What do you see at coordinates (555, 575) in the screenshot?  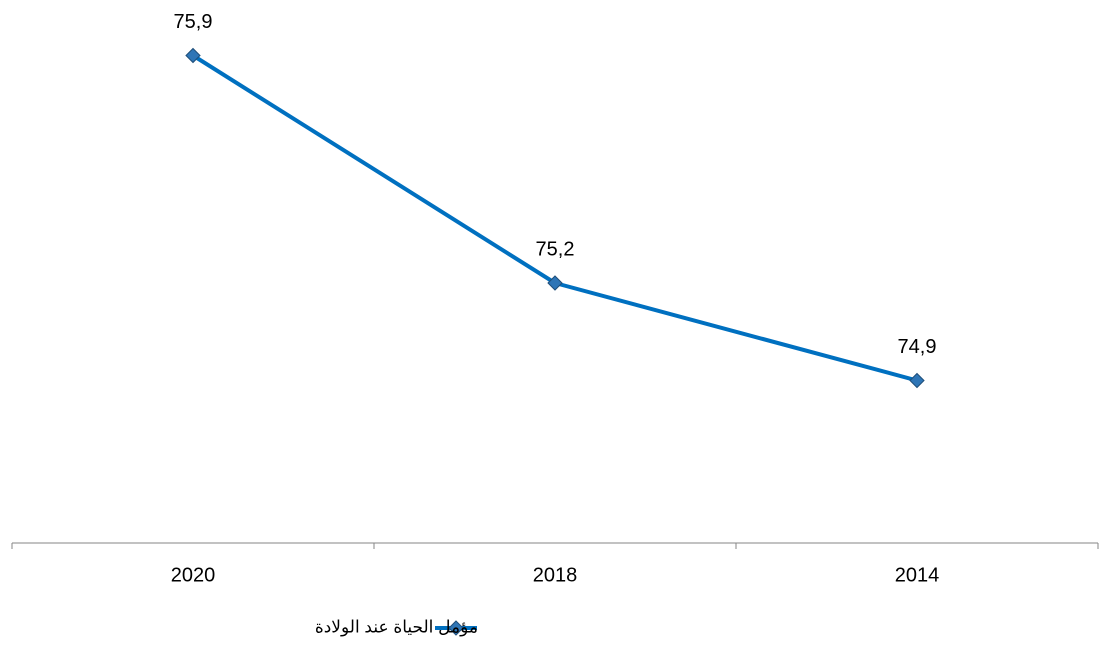 I see `x-tick-label: 2018` at bounding box center [555, 575].